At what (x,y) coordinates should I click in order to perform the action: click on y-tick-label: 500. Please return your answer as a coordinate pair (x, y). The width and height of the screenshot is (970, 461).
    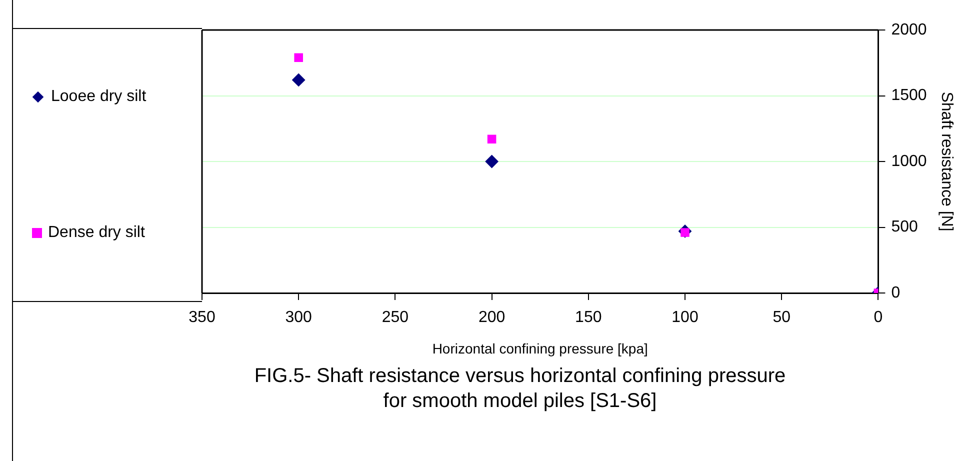
    Looking at the image, I should click on (904, 227).